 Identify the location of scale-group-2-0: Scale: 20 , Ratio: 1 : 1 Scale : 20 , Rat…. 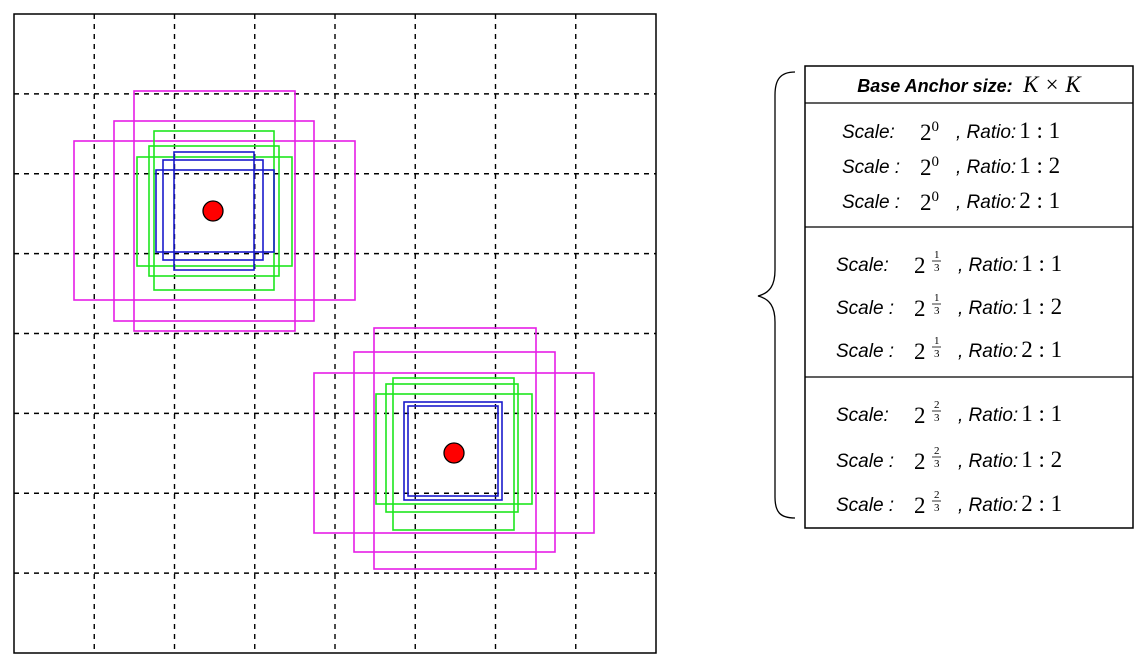
(951, 166).